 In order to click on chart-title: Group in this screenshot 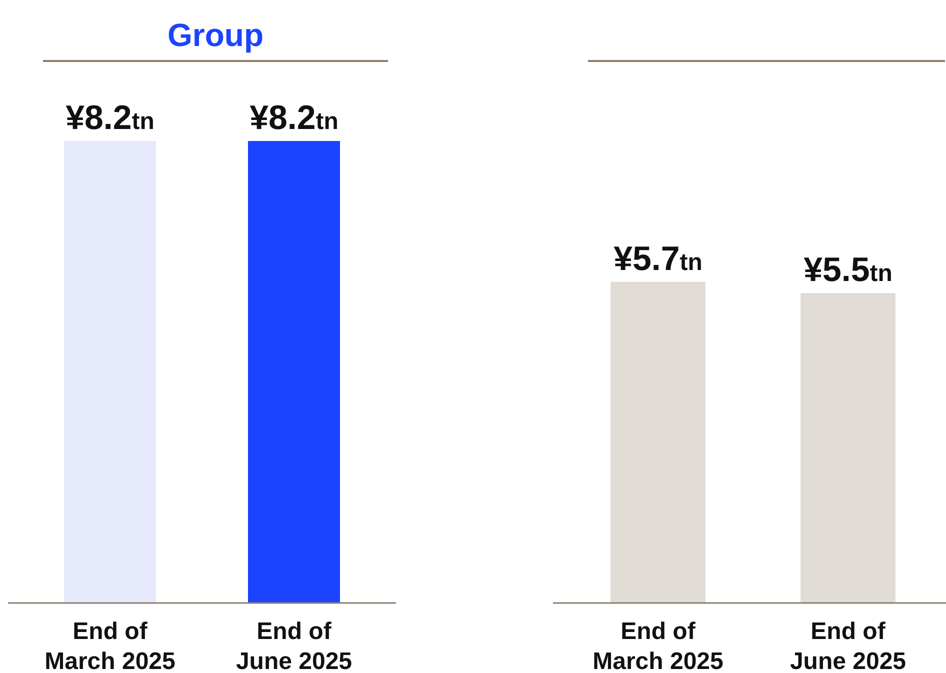, I will do `click(216, 35)`.